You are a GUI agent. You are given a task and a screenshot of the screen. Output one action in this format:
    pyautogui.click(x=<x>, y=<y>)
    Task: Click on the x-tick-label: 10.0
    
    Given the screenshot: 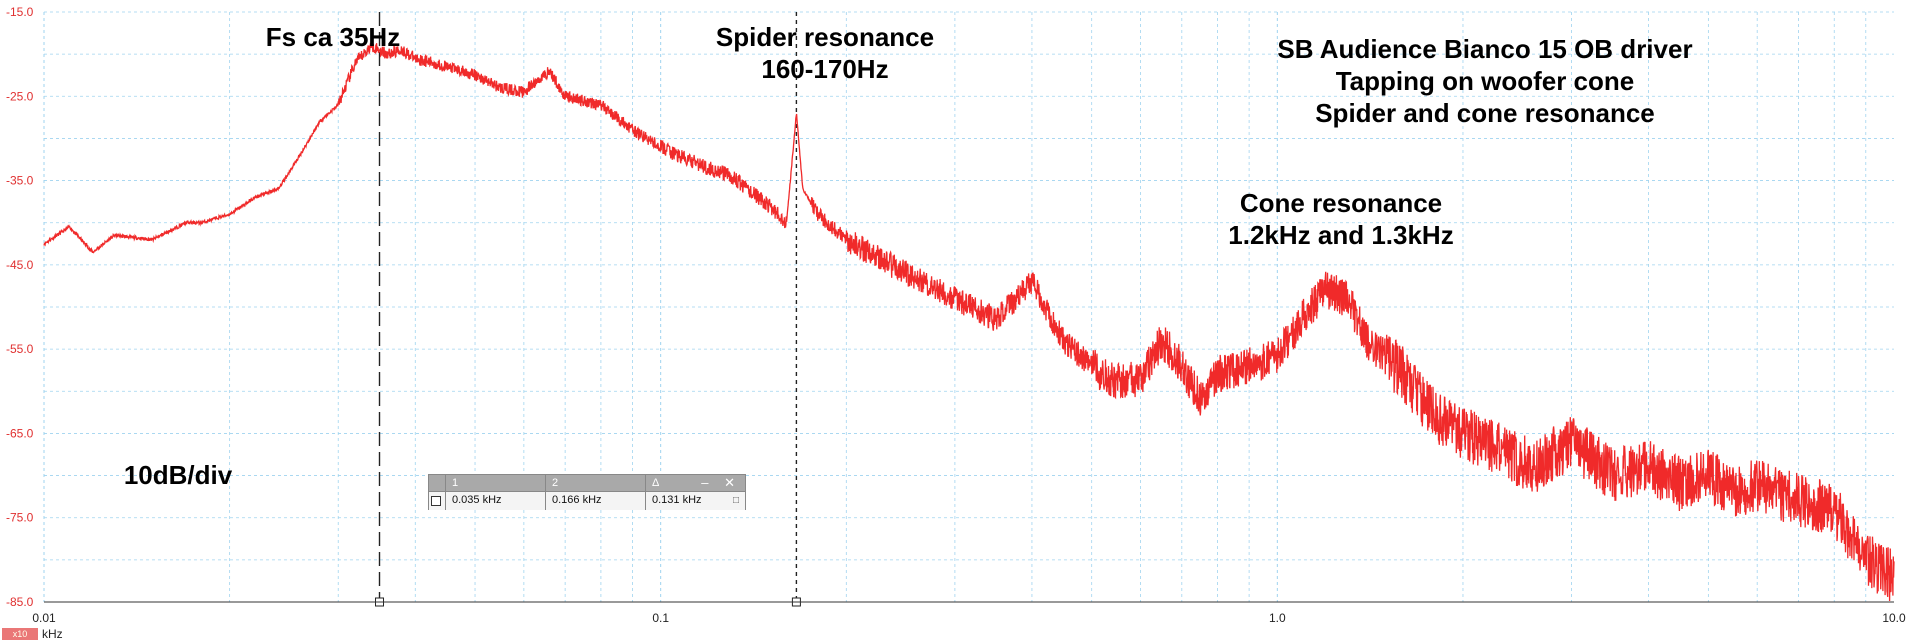 What is the action you would take?
    pyautogui.click(x=1894, y=618)
    